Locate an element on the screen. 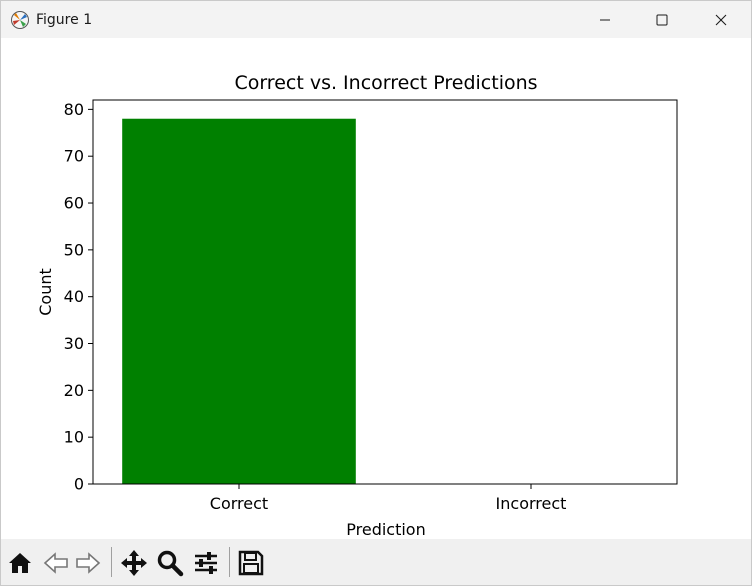 This screenshot has height=586, width=752. save-disk-icon is located at coordinates (251, 563).